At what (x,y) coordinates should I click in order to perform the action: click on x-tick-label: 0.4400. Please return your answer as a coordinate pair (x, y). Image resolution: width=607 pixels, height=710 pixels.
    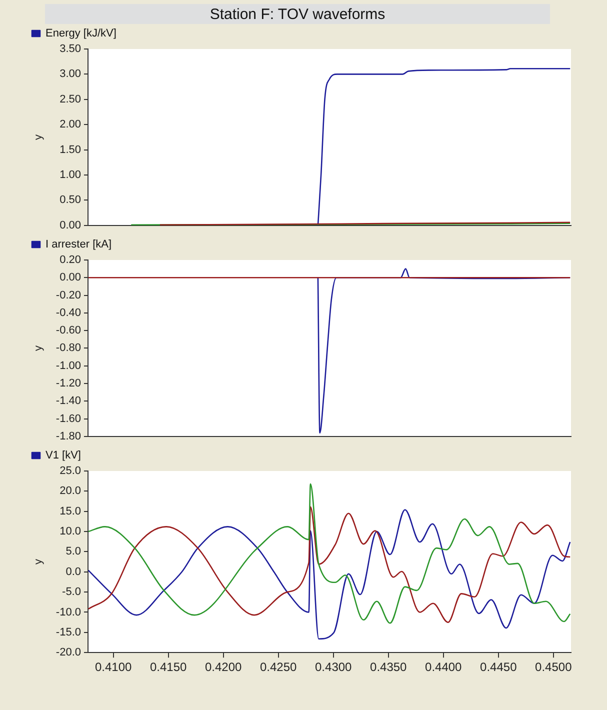
    Looking at the image, I should click on (443, 667).